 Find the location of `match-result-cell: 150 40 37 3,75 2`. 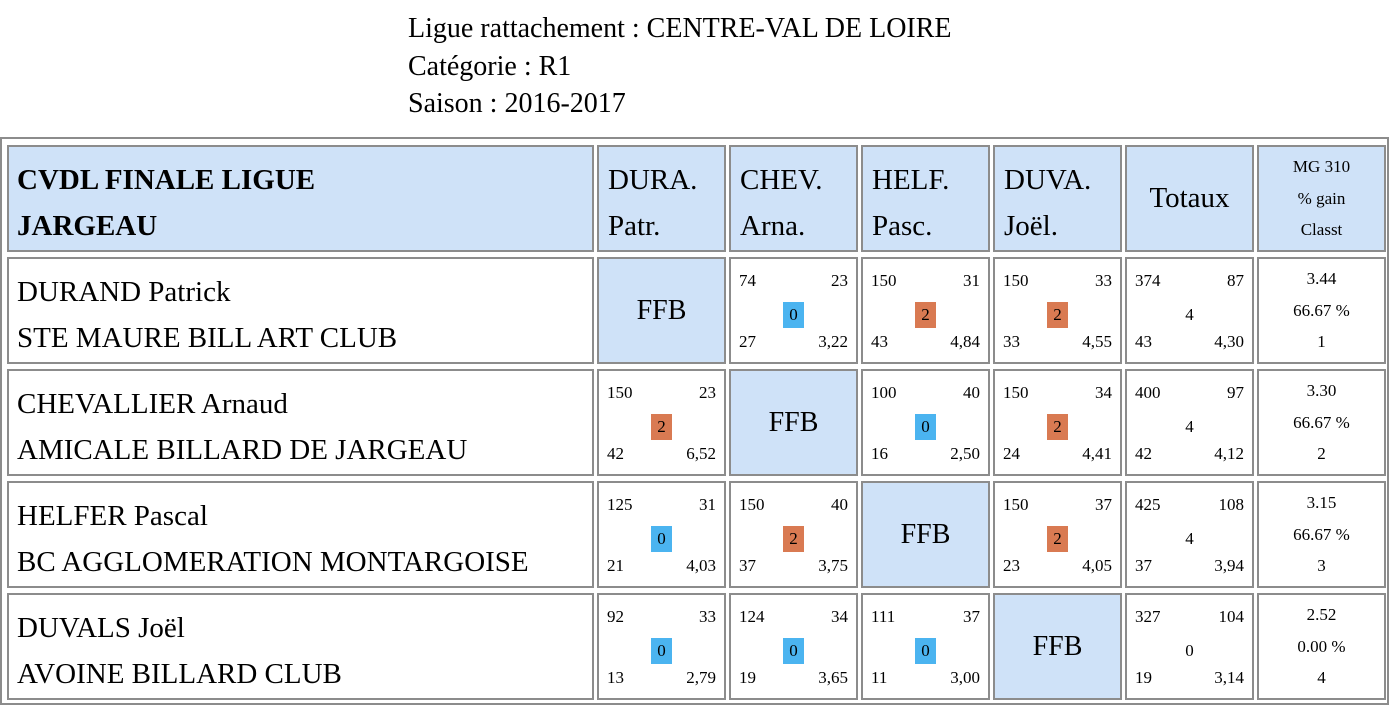

match-result-cell: 150 40 37 3,75 2 is located at coordinates (793, 534).